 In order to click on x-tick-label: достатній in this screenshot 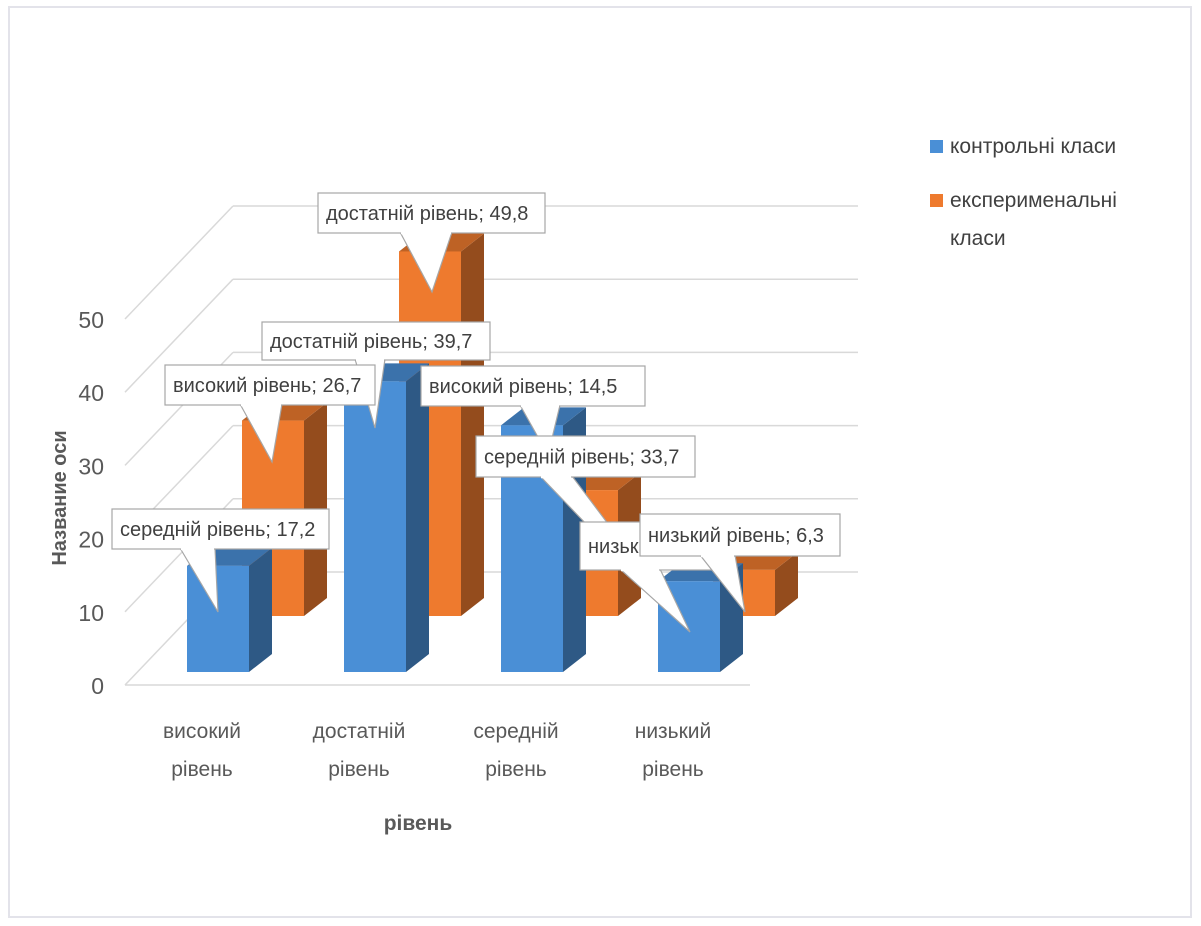, I will do `click(359, 731)`.